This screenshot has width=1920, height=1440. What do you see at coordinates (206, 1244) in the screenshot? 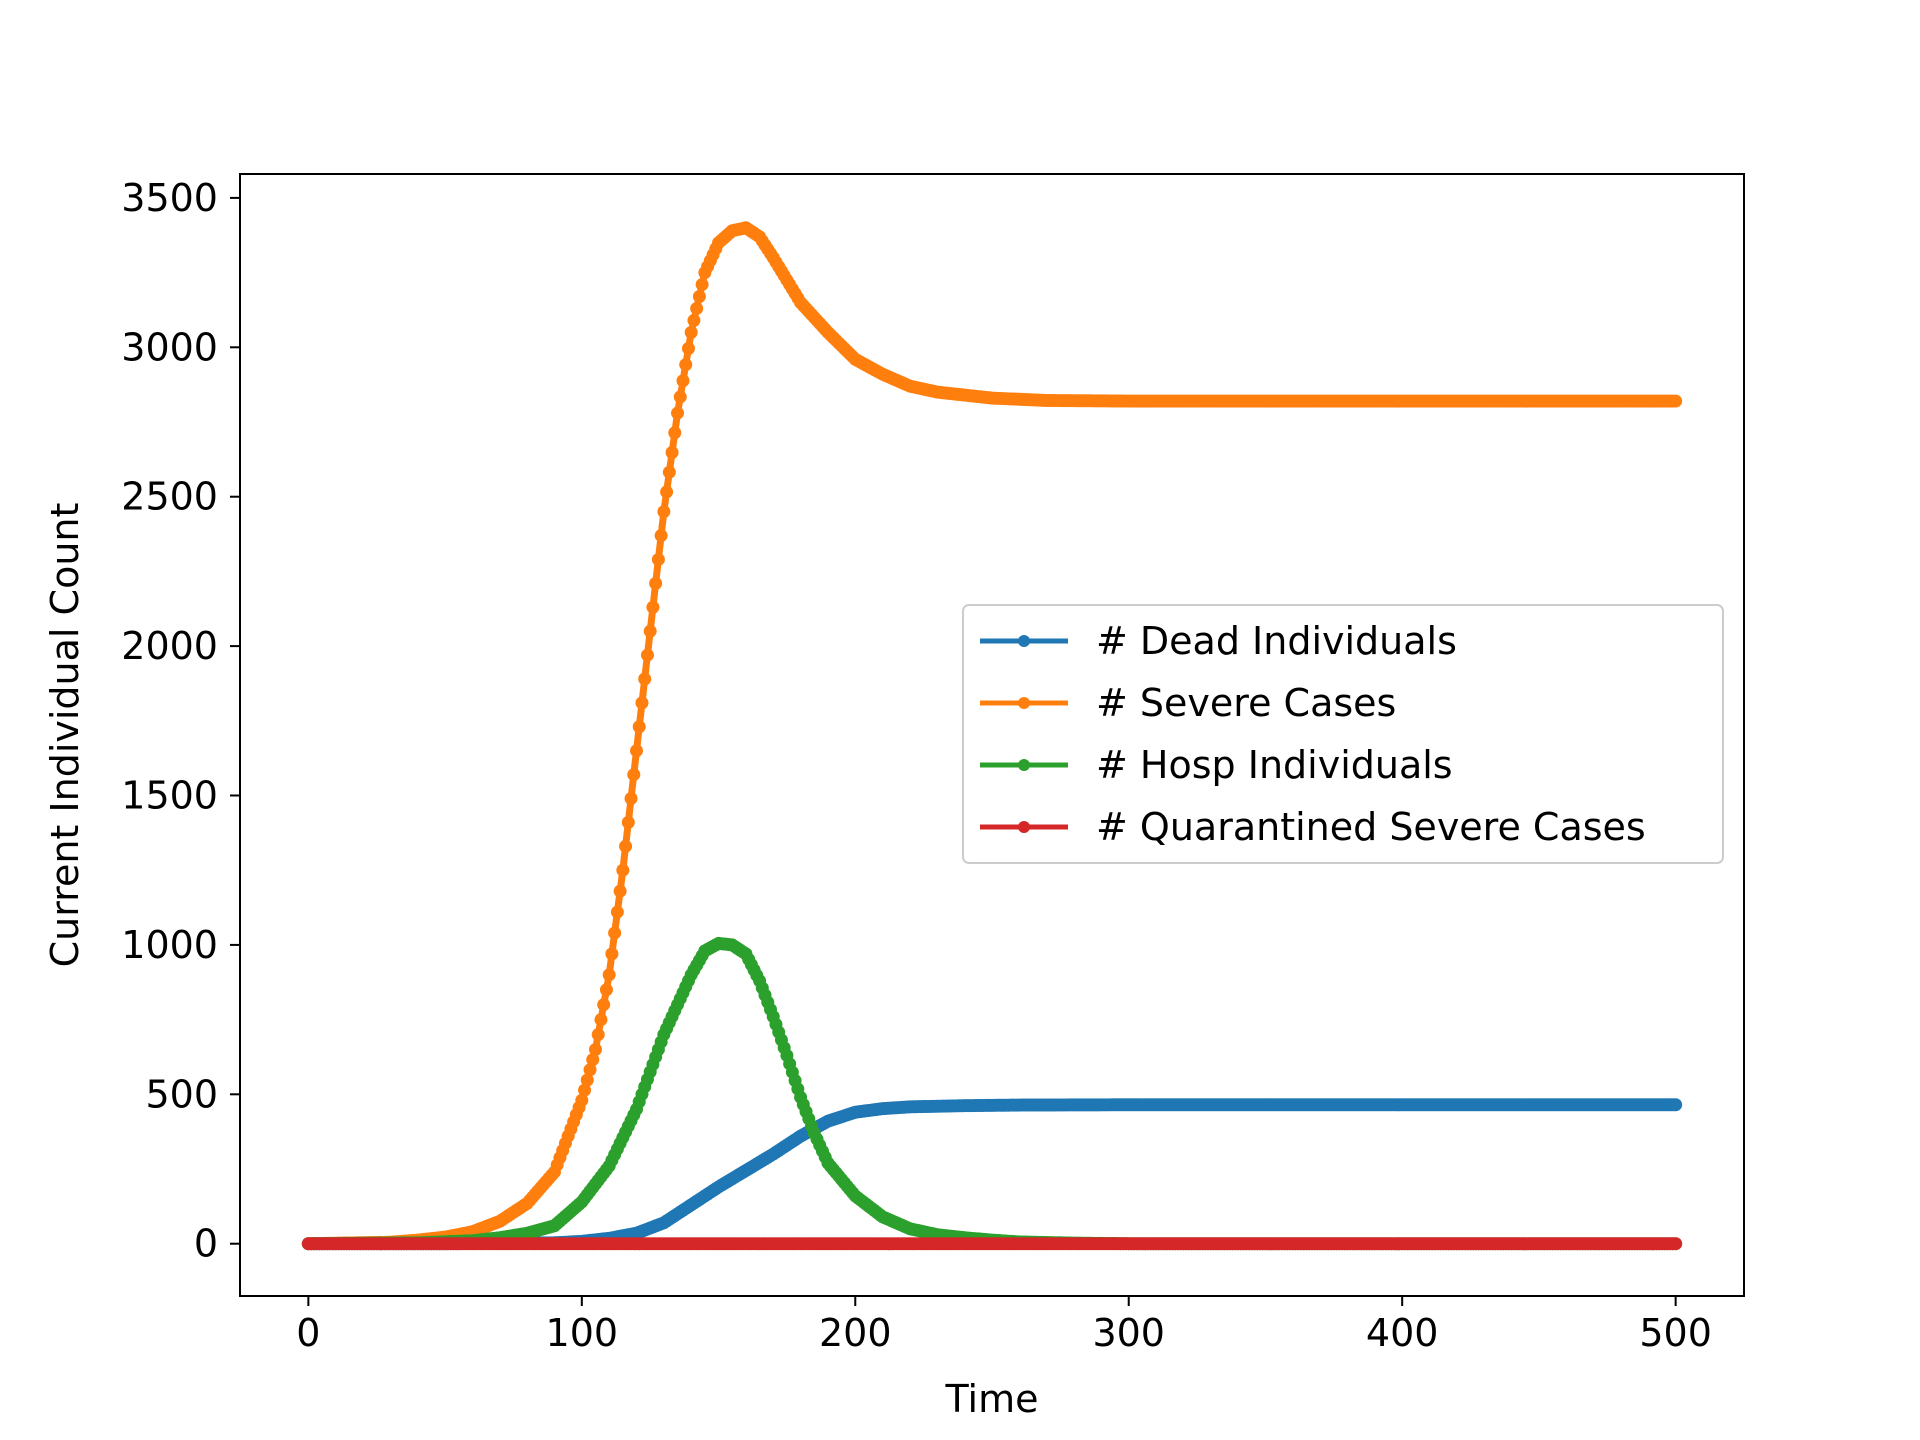
I see `y-tick-label: 0` at bounding box center [206, 1244].